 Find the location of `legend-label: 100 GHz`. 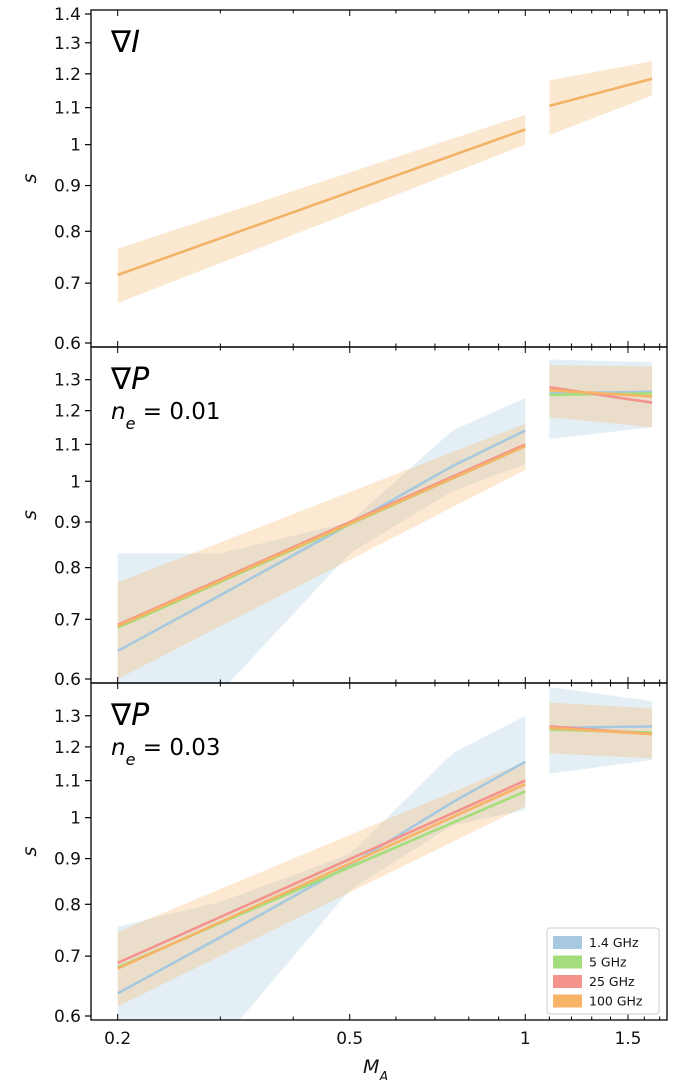

legend-label: 100 GHz is located at coordinates (616, 1001).